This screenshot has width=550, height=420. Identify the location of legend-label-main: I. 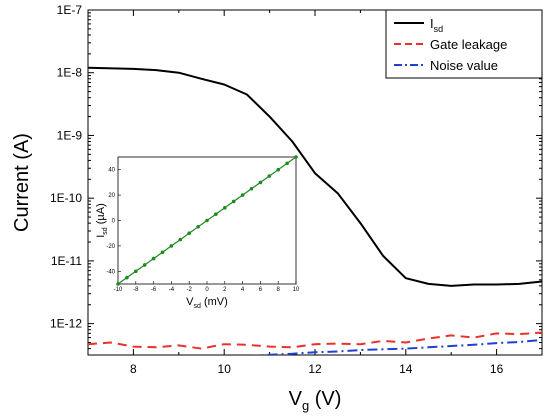
(432, 23).